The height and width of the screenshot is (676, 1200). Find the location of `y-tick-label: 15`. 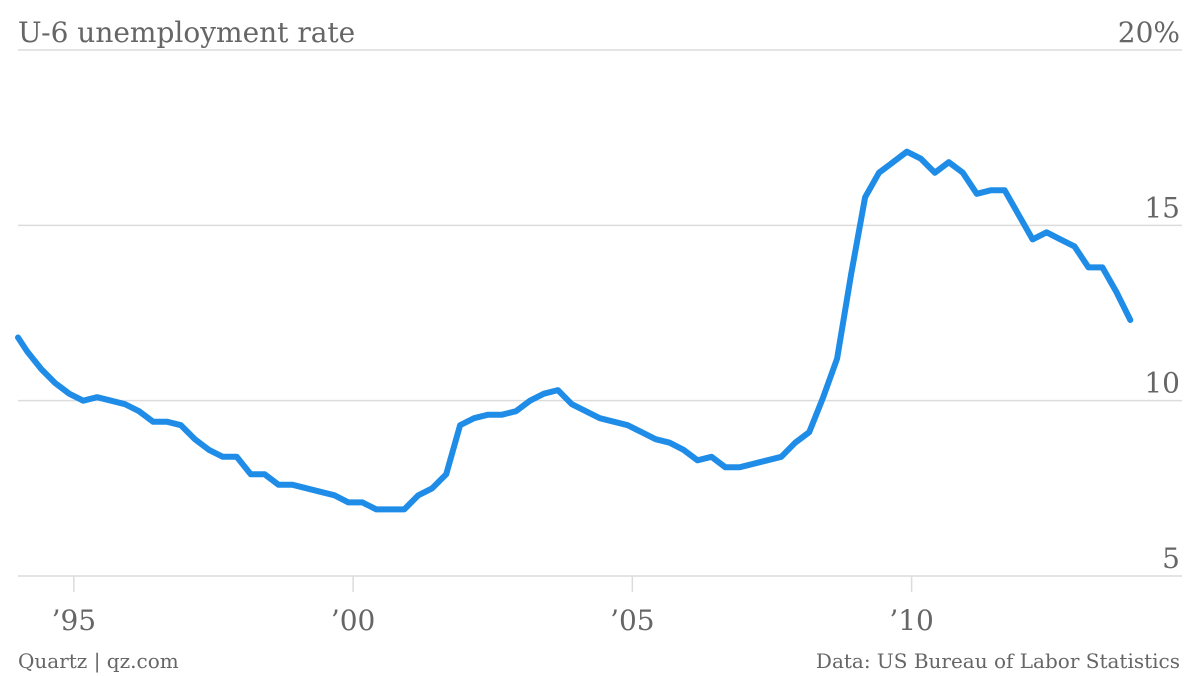

y-tick-label: 15 is located at coordinates (1162, 207).